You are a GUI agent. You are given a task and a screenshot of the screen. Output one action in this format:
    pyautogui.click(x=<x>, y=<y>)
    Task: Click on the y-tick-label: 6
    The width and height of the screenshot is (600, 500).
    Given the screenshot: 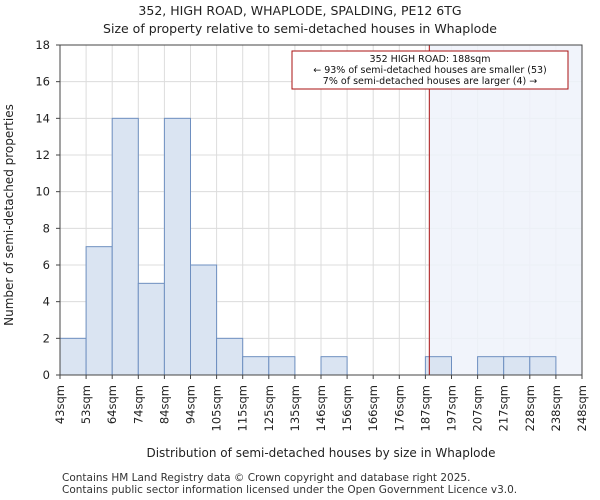 What is the action you would take?
    pyautogui.click(x=46, y=265)
    